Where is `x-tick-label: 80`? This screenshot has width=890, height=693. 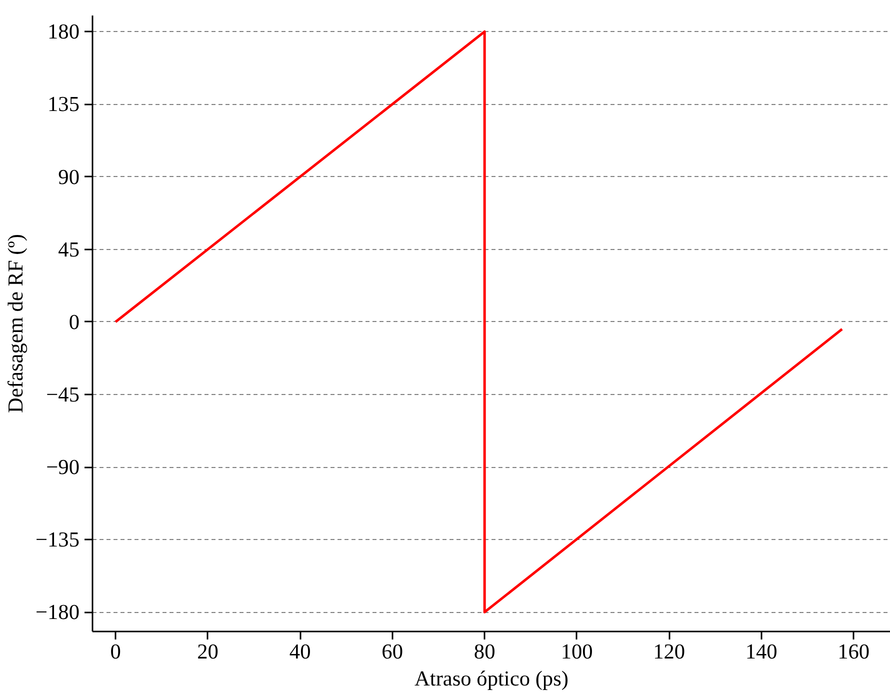
x-tick-label: 80 is located at coordinates (485, 652).